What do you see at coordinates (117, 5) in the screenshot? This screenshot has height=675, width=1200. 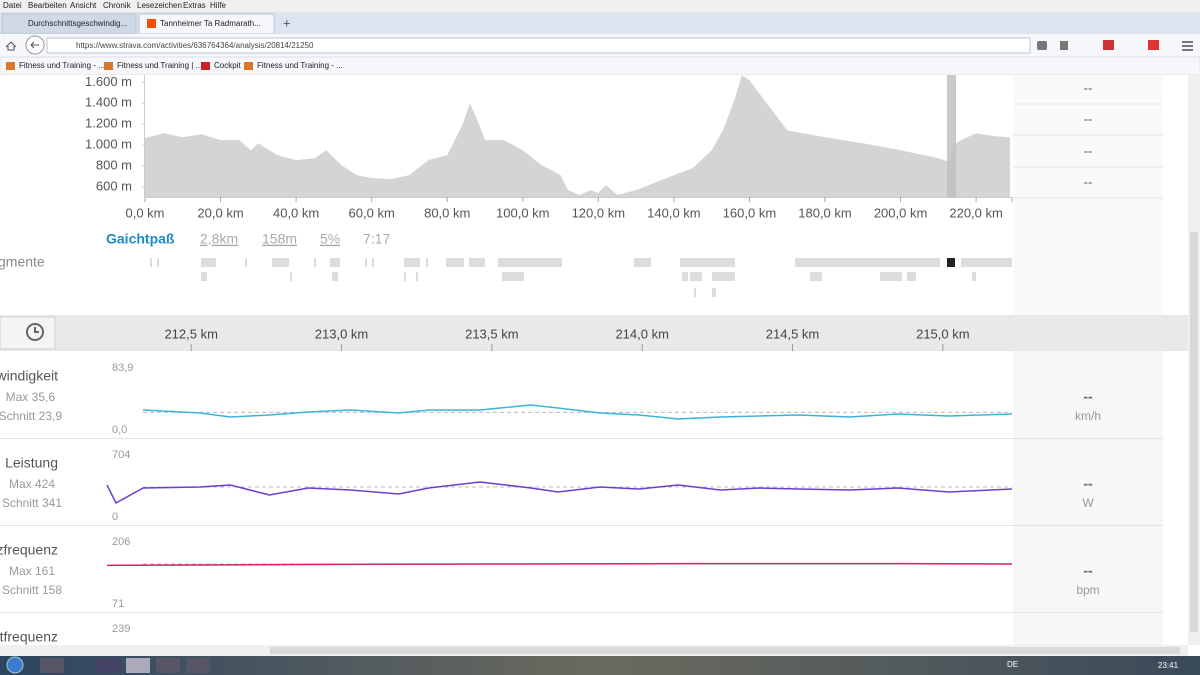 I see `menu-item: Chronik` at bounding box center [117, 5].